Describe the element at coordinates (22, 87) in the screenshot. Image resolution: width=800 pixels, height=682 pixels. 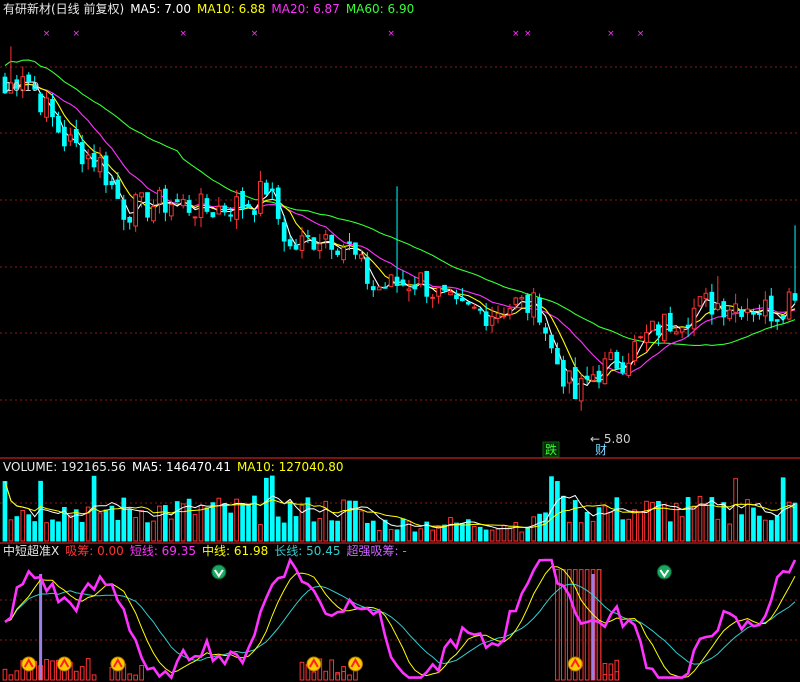
I see `high-price-label: 10.19` at that location.